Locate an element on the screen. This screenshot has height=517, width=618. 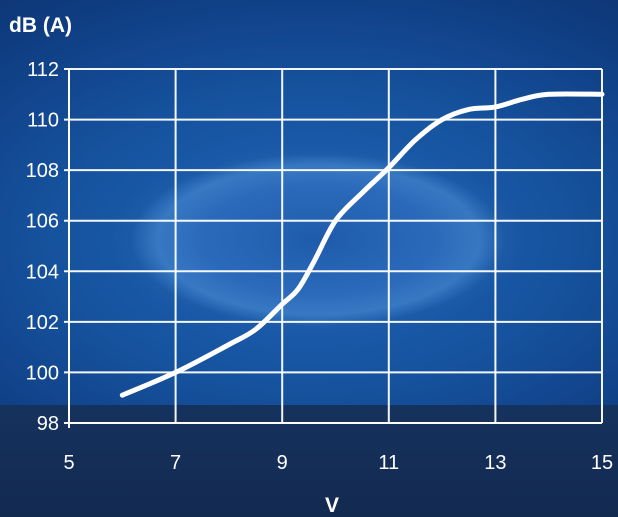
y-tick-labels: 98 100 102 104 106 108 110 112 is located at coordinates (42, 247).